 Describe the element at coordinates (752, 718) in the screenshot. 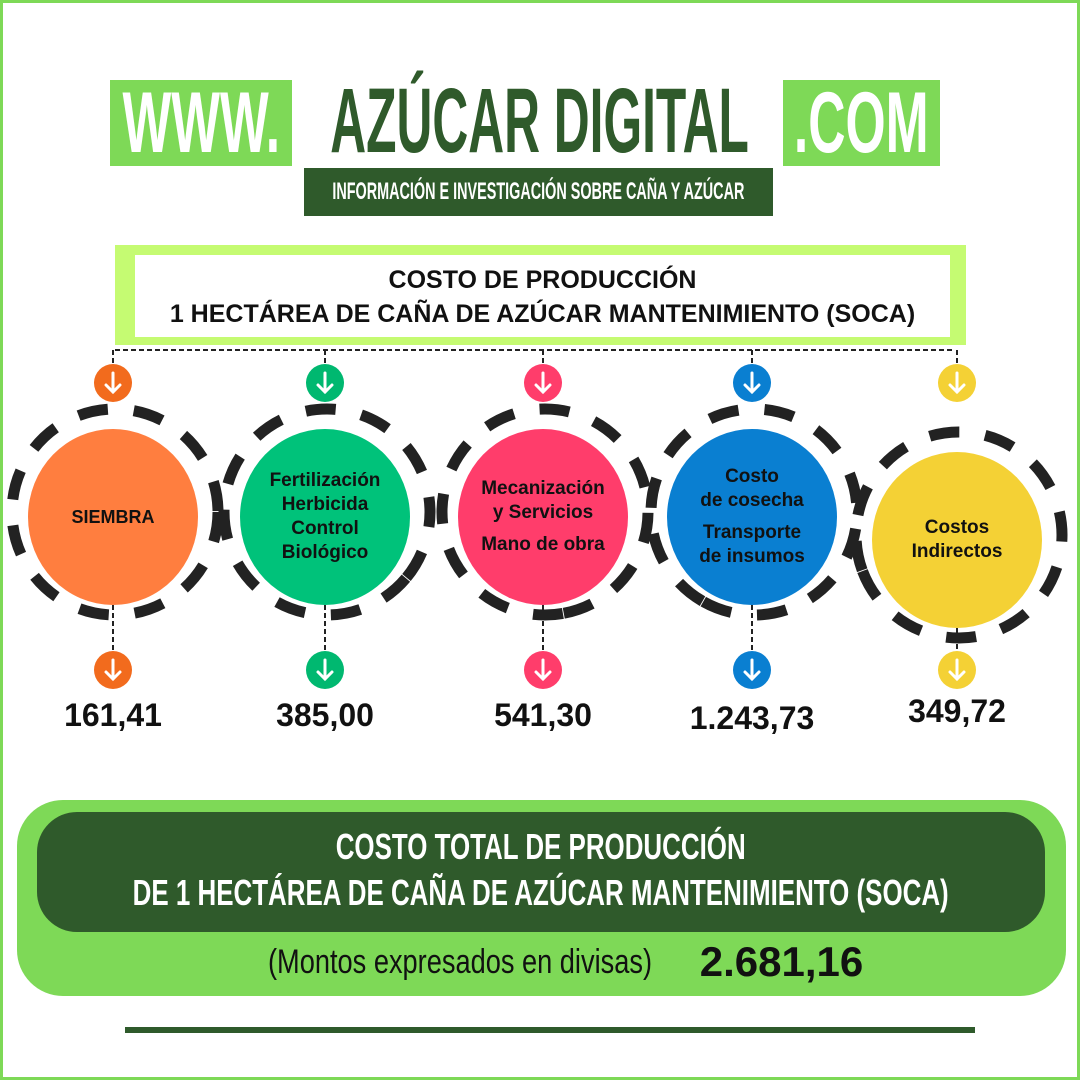

I see `category-value: 1.243,73` at that location.